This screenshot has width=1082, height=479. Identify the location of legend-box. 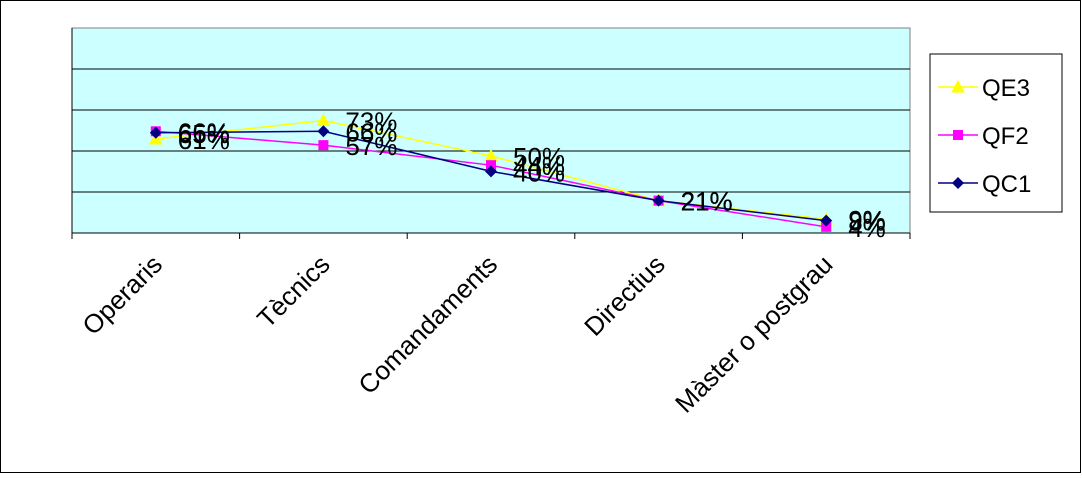
(996, 133).